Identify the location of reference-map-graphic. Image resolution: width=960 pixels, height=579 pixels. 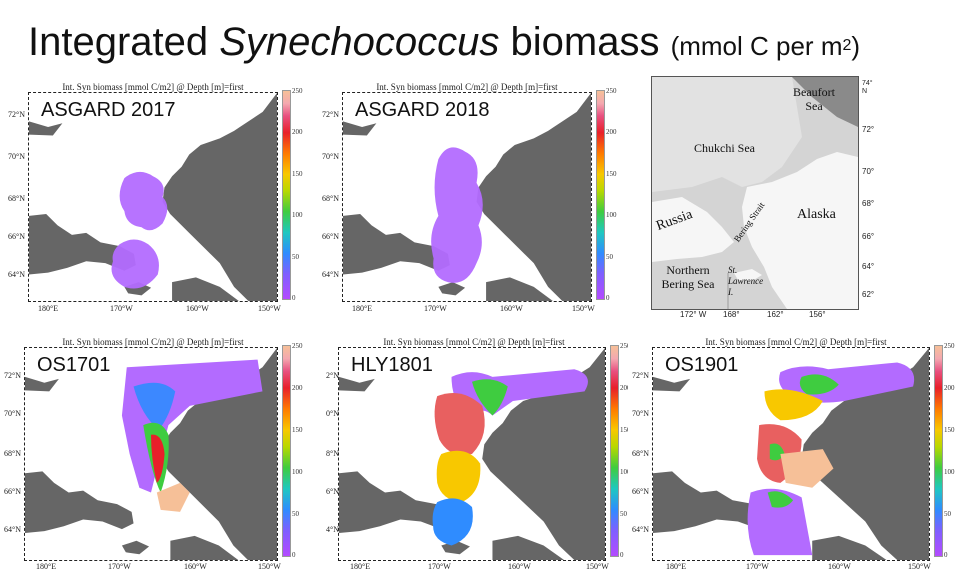
(755, 193).